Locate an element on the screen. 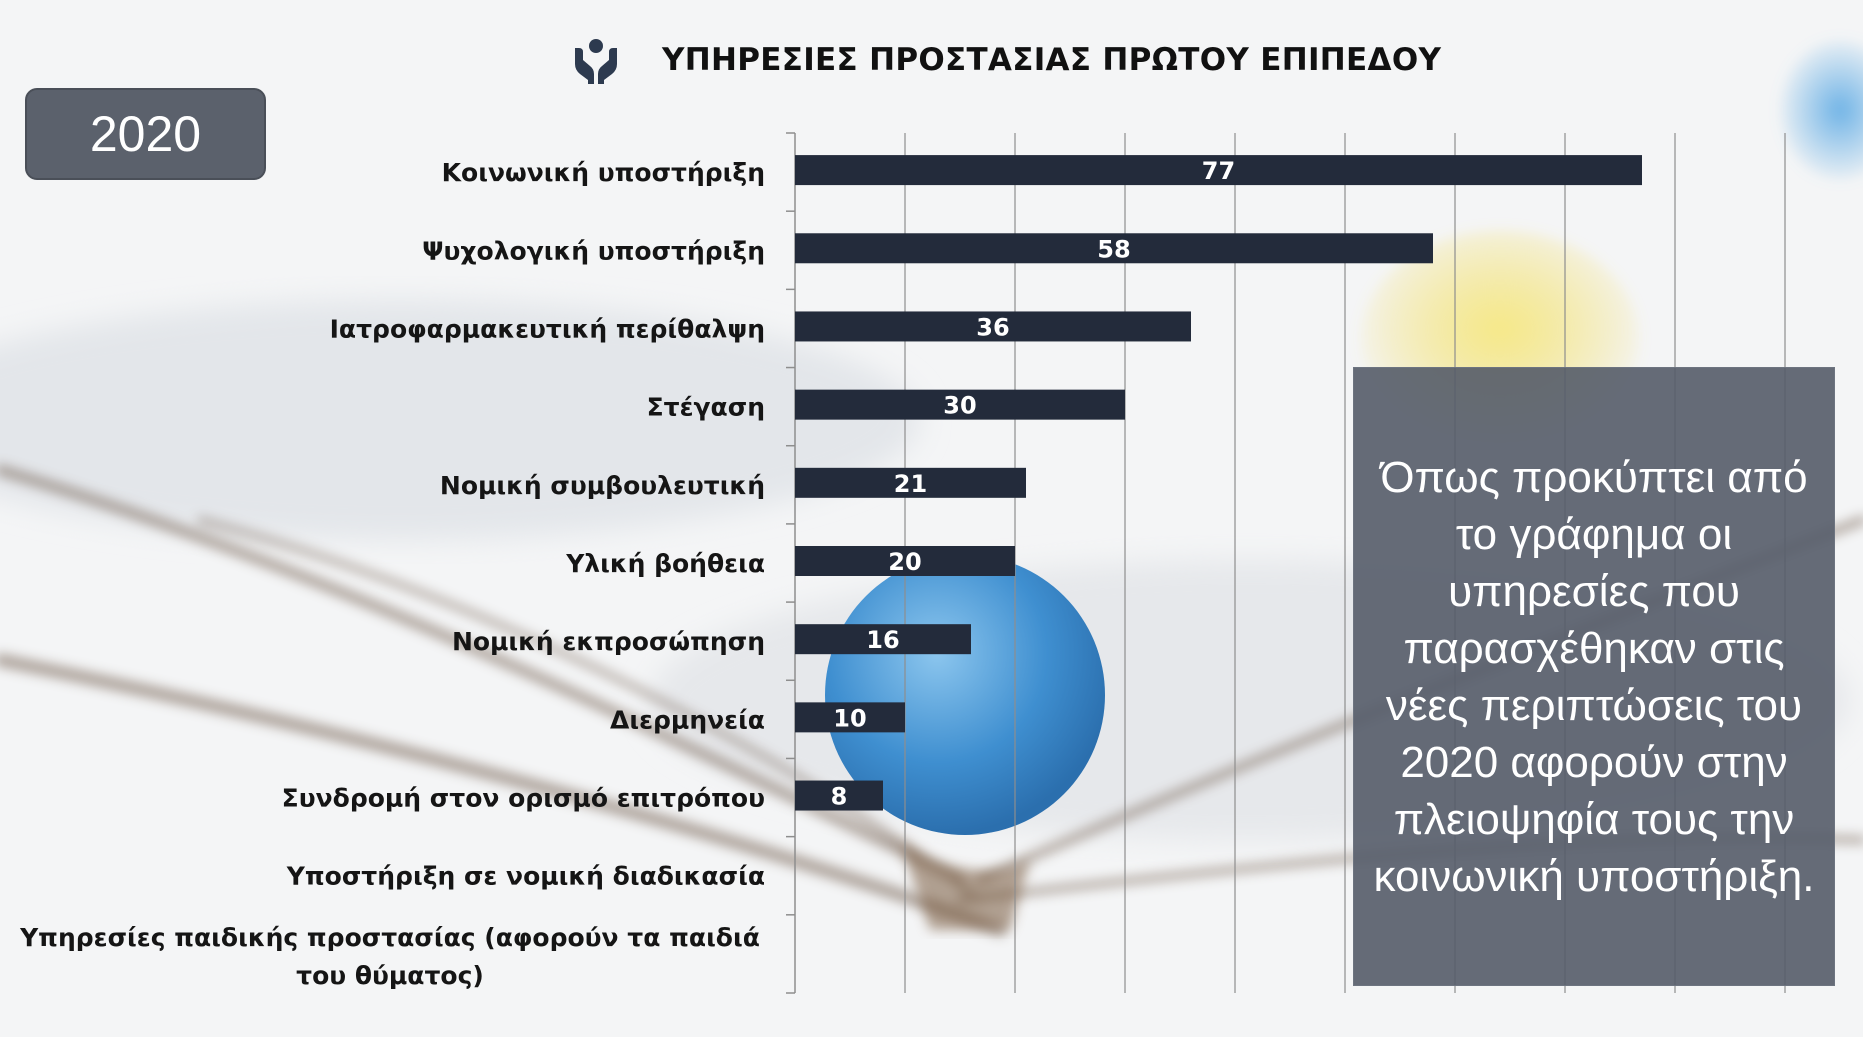  data-label: 16 is located at coordinates (882, 640).